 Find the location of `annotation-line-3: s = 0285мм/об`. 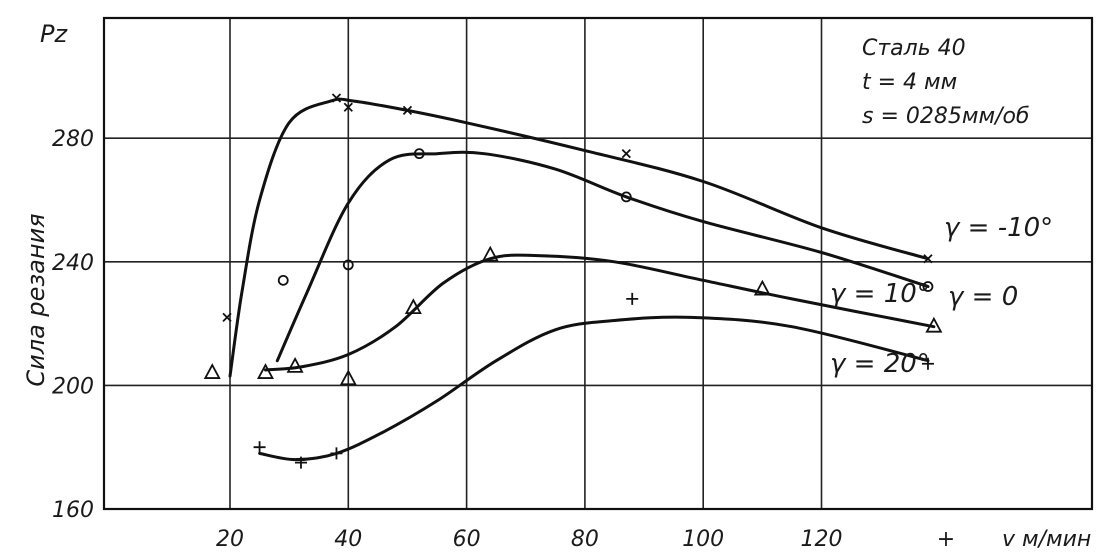

annotation-line-3: s = 0285мм/об is located at coordinates (946, 116).